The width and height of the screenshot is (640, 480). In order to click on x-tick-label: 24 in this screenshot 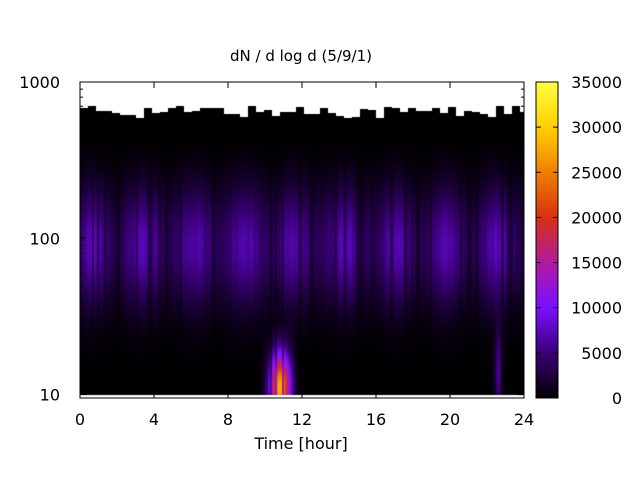, I will do `click(524, 419)`.